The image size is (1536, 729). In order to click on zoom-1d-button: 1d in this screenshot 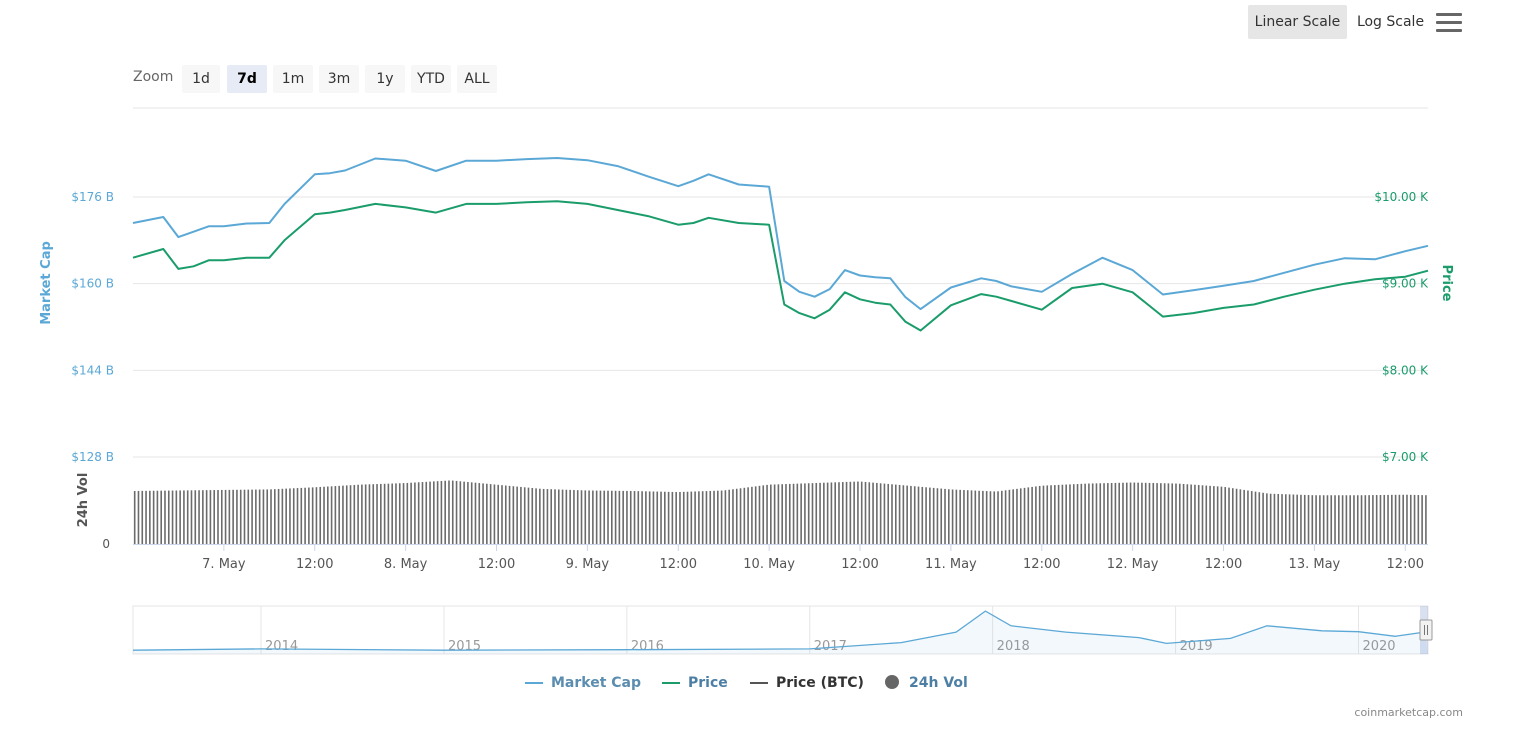, I will do `click(201, 79)`.